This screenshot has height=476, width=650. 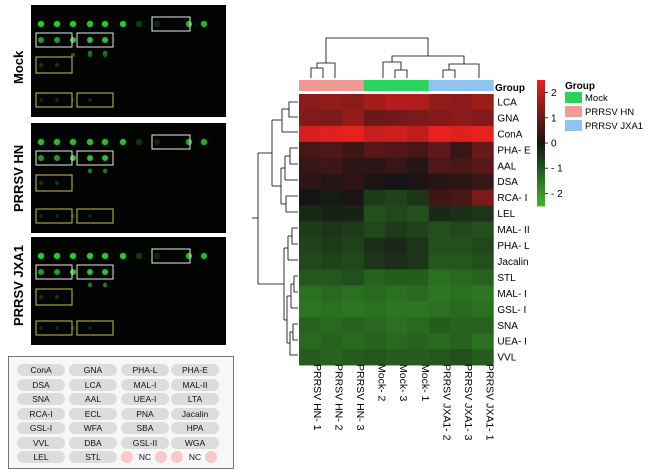 I want to click on legend-title: Group, so click(x=580, y=86).